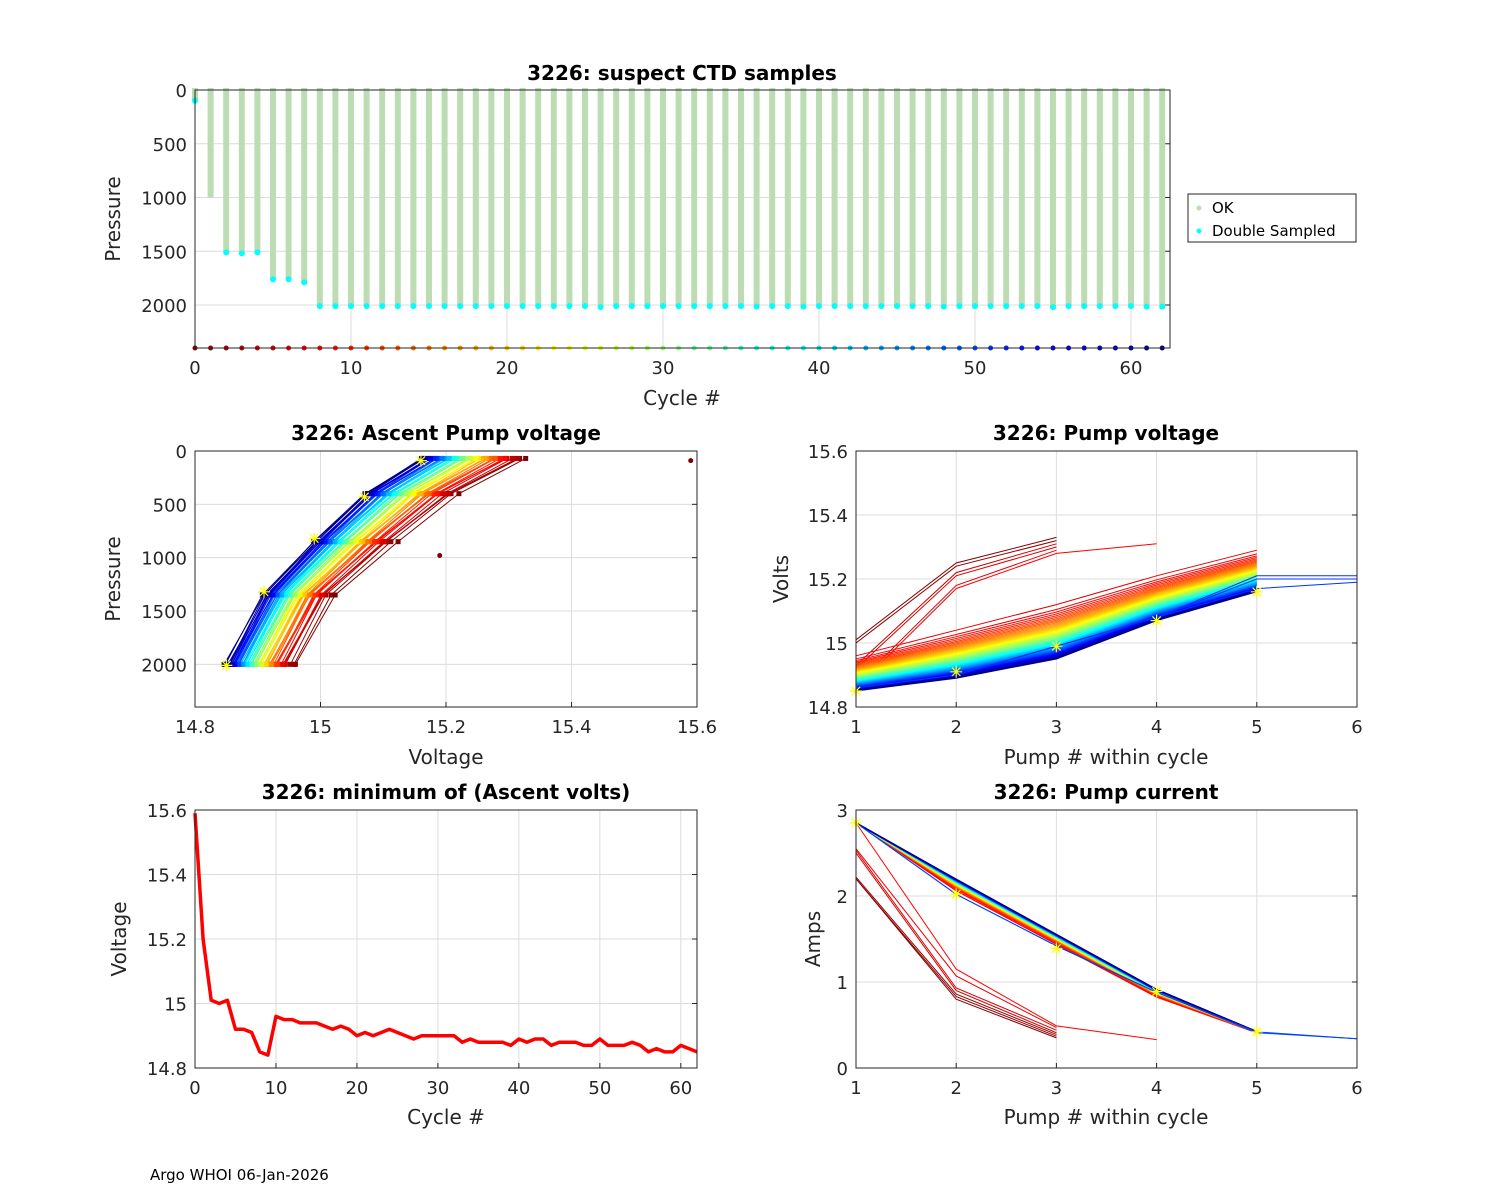  I want to click on x-tick-label: 3, so click(1056, 727).